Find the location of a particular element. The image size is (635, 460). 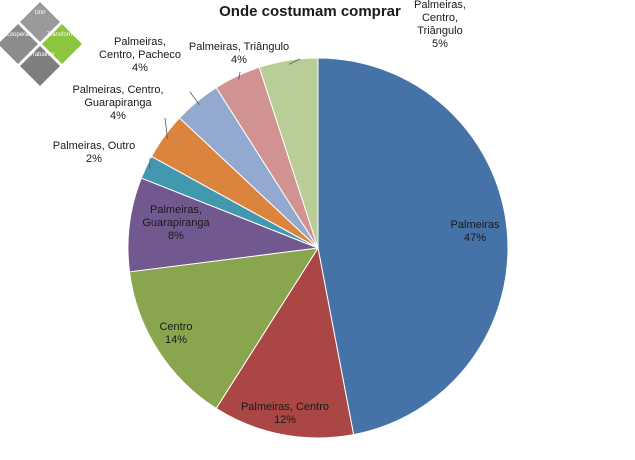

slice-label: Palmeiras, Guarapiranga 8% is located at coordinates (176, 223).